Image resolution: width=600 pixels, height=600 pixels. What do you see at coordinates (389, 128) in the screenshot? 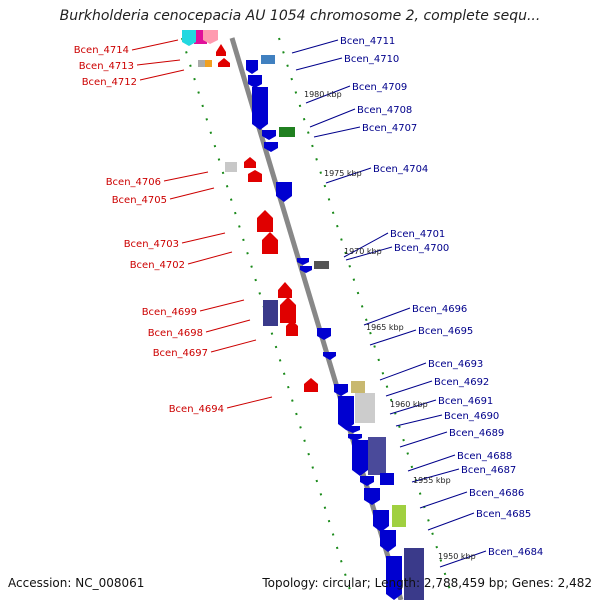
I see `gene-label: Bcen_4707` at bounding box center [389, 128].